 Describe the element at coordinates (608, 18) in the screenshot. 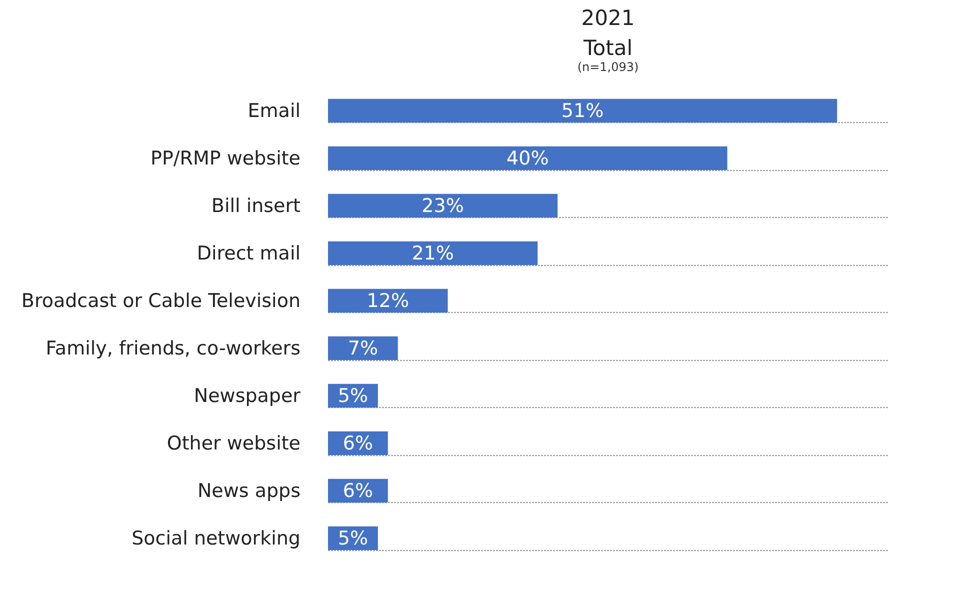

I see `chart-title: 2021` at that location.